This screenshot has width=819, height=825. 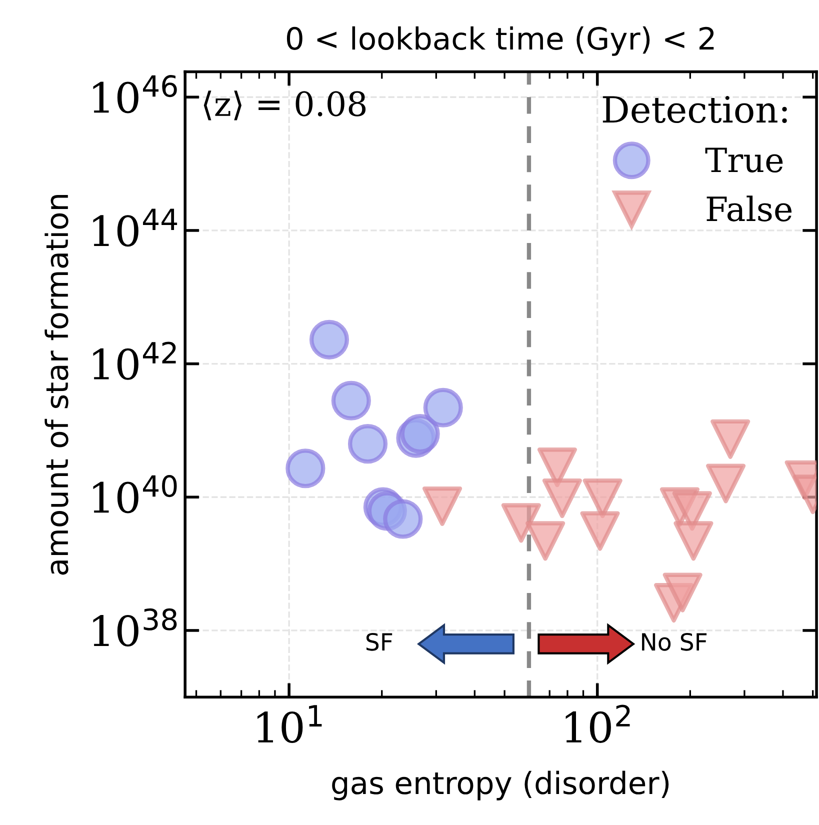 I want to click on annotation: ⟨z⟩ = 0.08, so click(x=285, y=105).